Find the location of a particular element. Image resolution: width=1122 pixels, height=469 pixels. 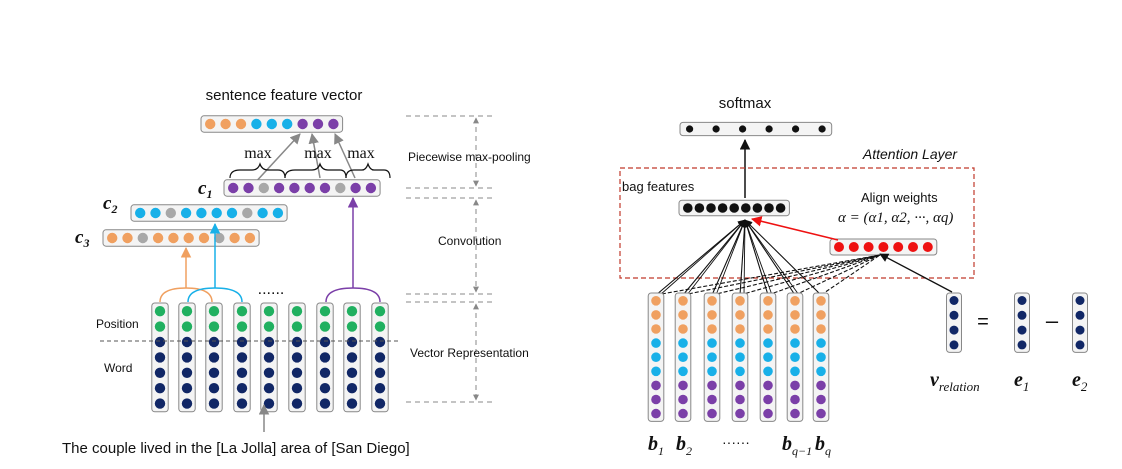

align-to-bag-arrow is located at coordinates (794, 228).